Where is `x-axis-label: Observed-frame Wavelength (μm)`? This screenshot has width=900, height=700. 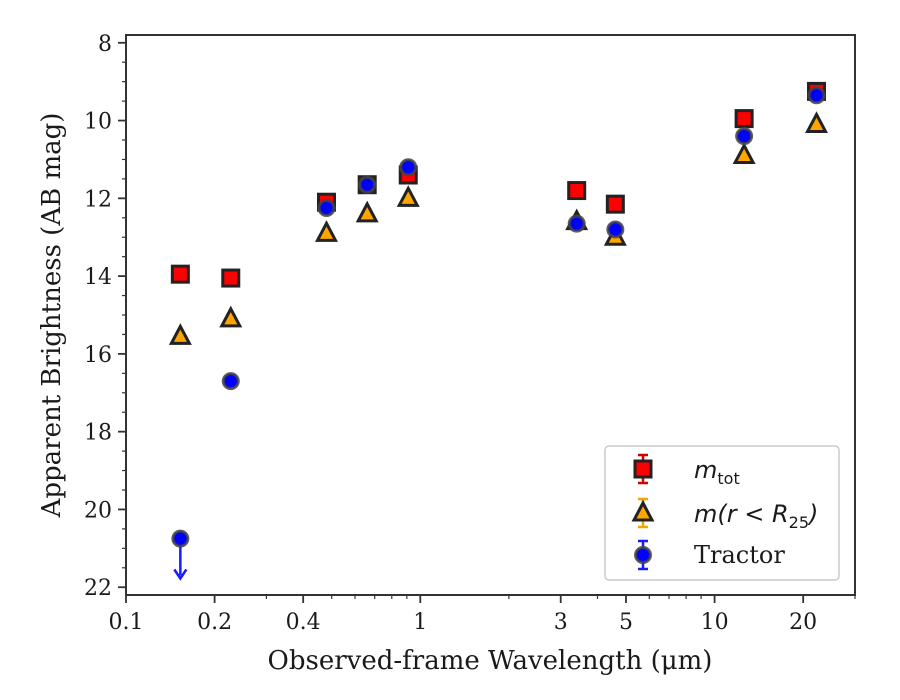 x-axis-label: Observed-frame Wavelength (μm) is located at coordinates (490, 661).